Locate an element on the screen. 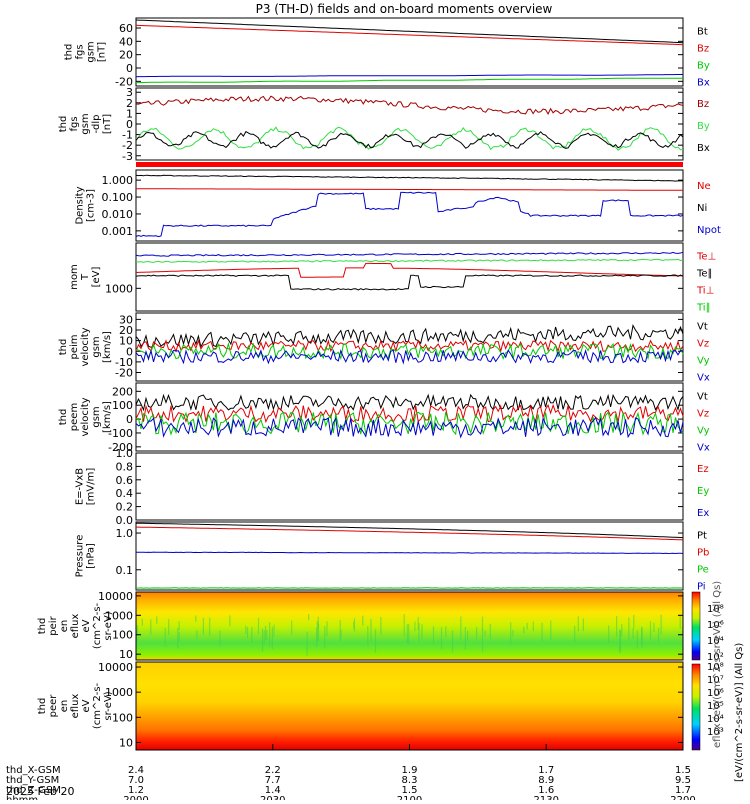 The height and width of the screenshot is (804, 750). fgs_dlp-frame is located at coordinates (409, 124).